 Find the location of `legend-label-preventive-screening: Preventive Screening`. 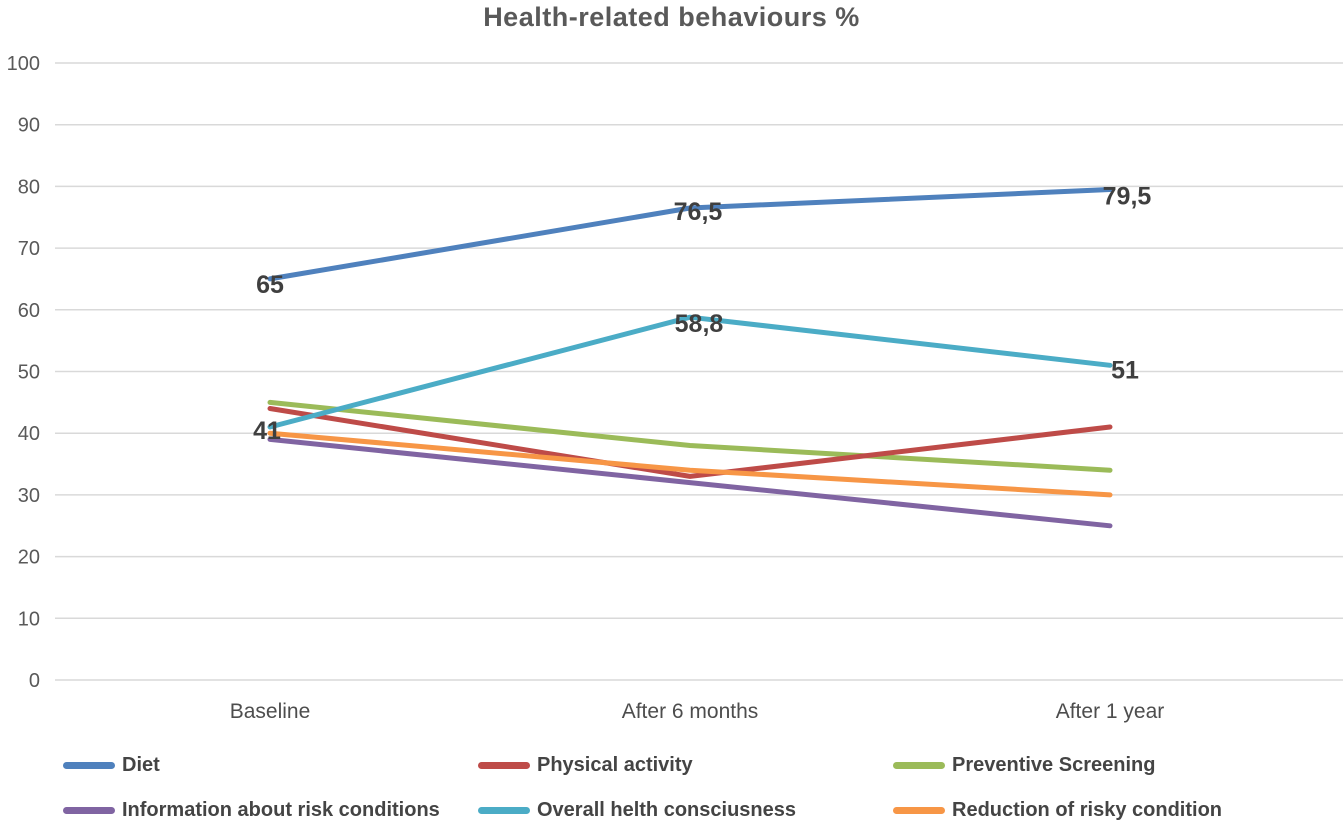

legend-label-preventive-screening: Preventive Screening is located at coordinates (1054, 764).